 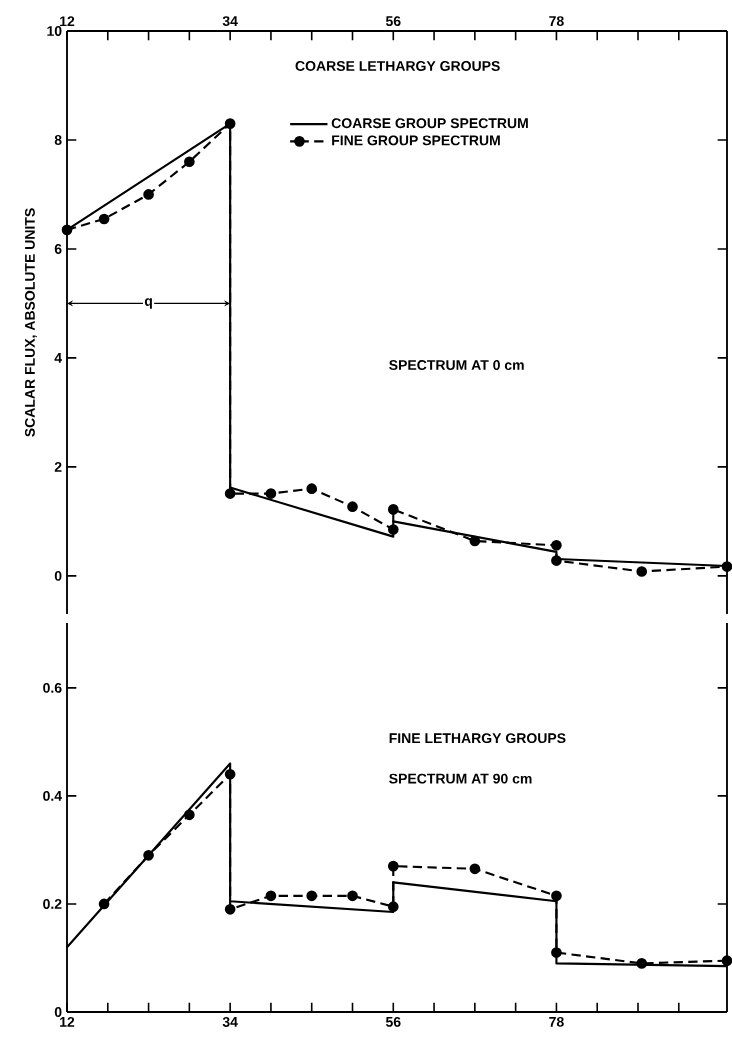 What do you see at coordinates (52, 904) in the screenshot?
I see `y-tick-label: 0.2` at bounding box center [52, 904].